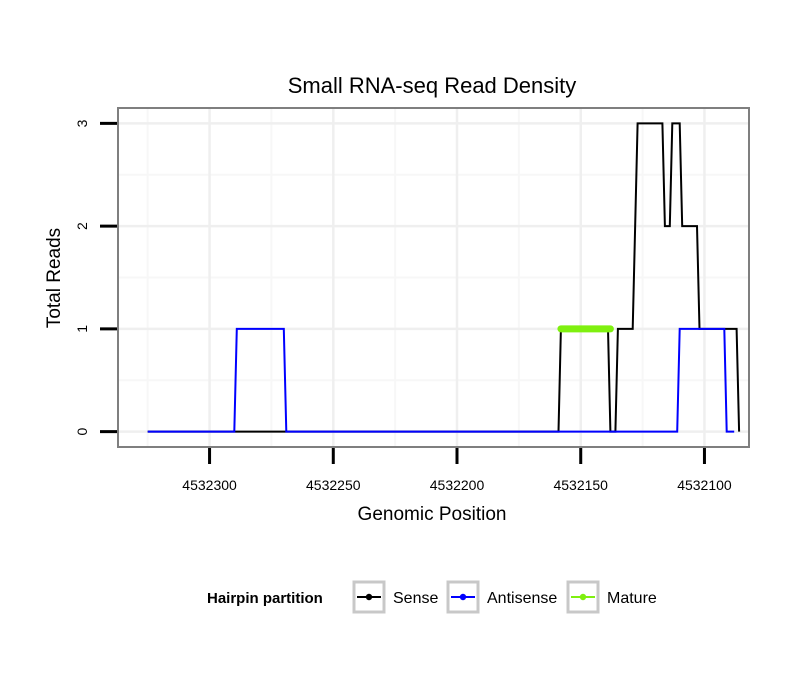 The width and height of the screenshot is (810, 690). What do you see at coordinates (522, 598) in the screenshot?
I see `legend-label-antisense: Antisense` at bounding box center [522, 598].